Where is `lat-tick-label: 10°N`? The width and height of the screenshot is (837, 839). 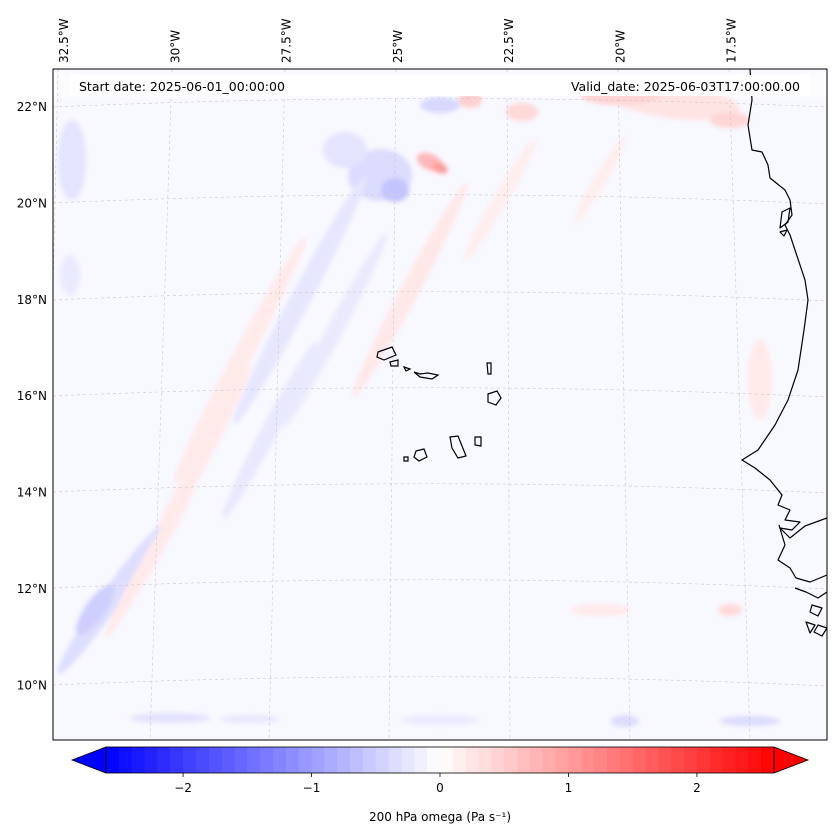
lat-tick-label: 10°N is located at coordinates (32, 685).